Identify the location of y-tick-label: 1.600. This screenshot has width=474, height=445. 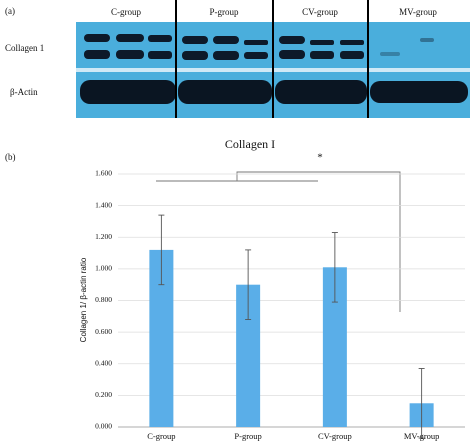
(103, 173).